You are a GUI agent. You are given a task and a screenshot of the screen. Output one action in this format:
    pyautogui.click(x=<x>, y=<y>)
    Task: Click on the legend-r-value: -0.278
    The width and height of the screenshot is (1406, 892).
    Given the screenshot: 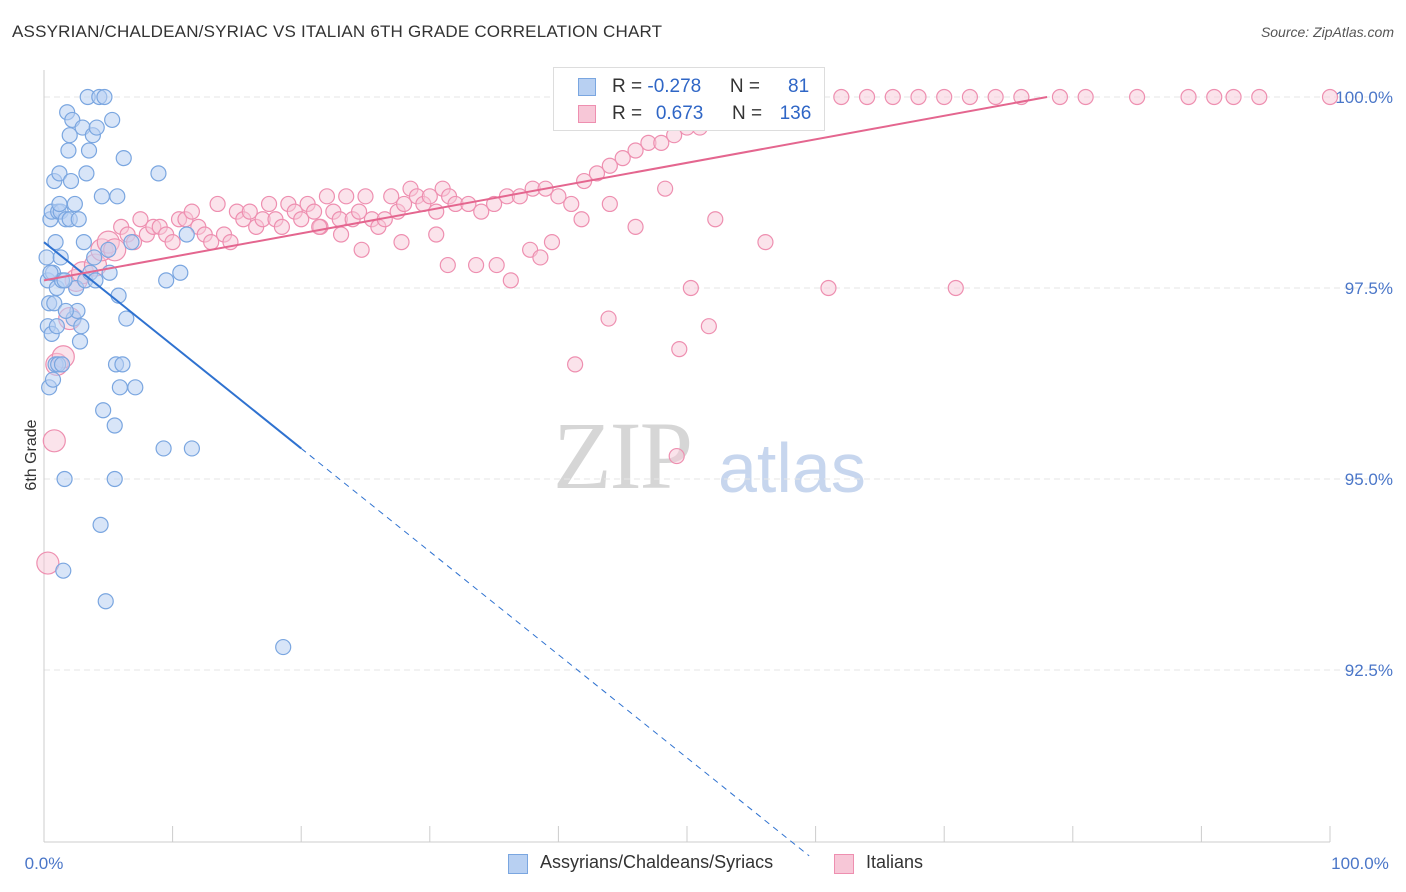 What is the action you would take?
    pyautogui.click(x=674, y=86)
    